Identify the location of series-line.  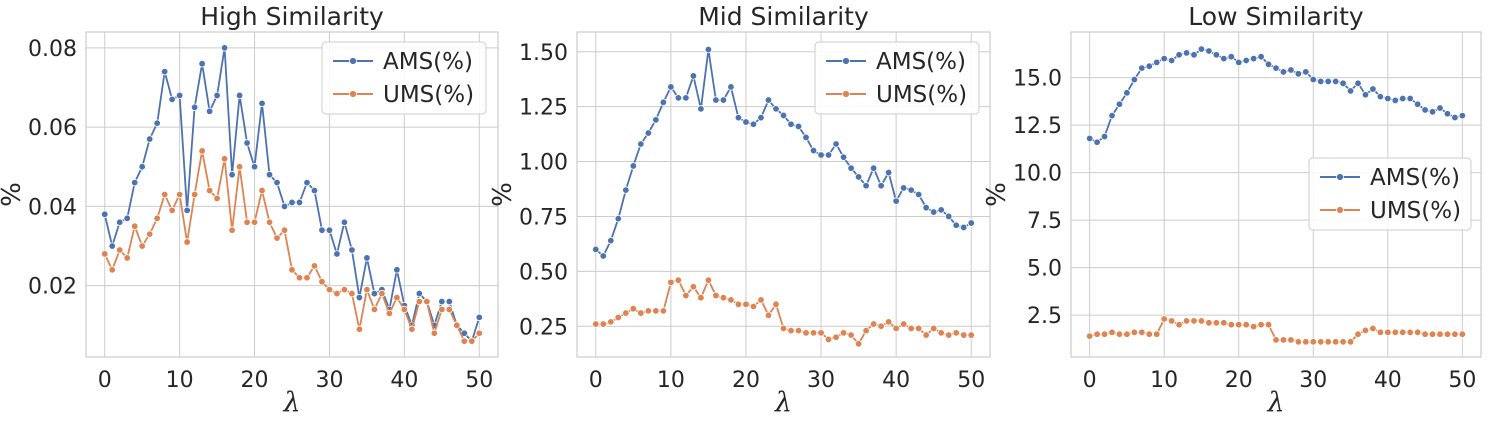
(1276, 96).